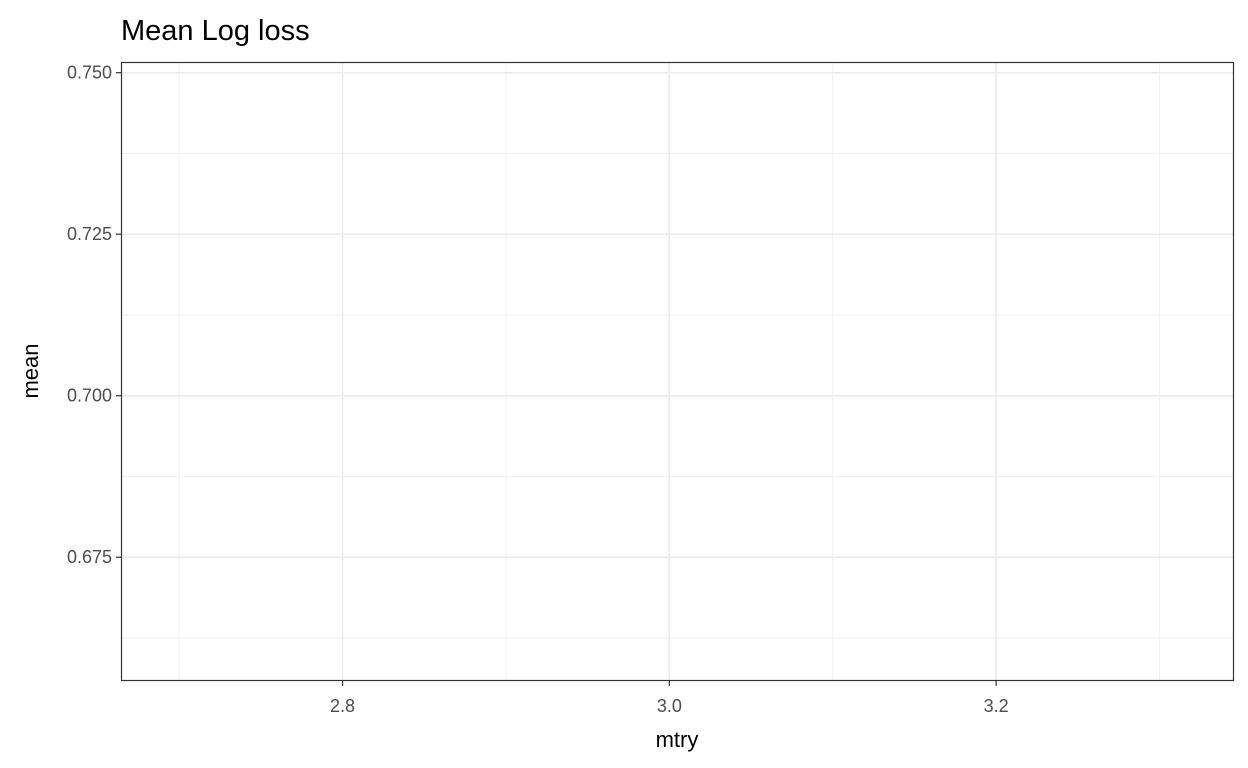  Describe the element at coordinates (89, 234) in the screenshot. I see `y-tick-label: 0.725` at that location.